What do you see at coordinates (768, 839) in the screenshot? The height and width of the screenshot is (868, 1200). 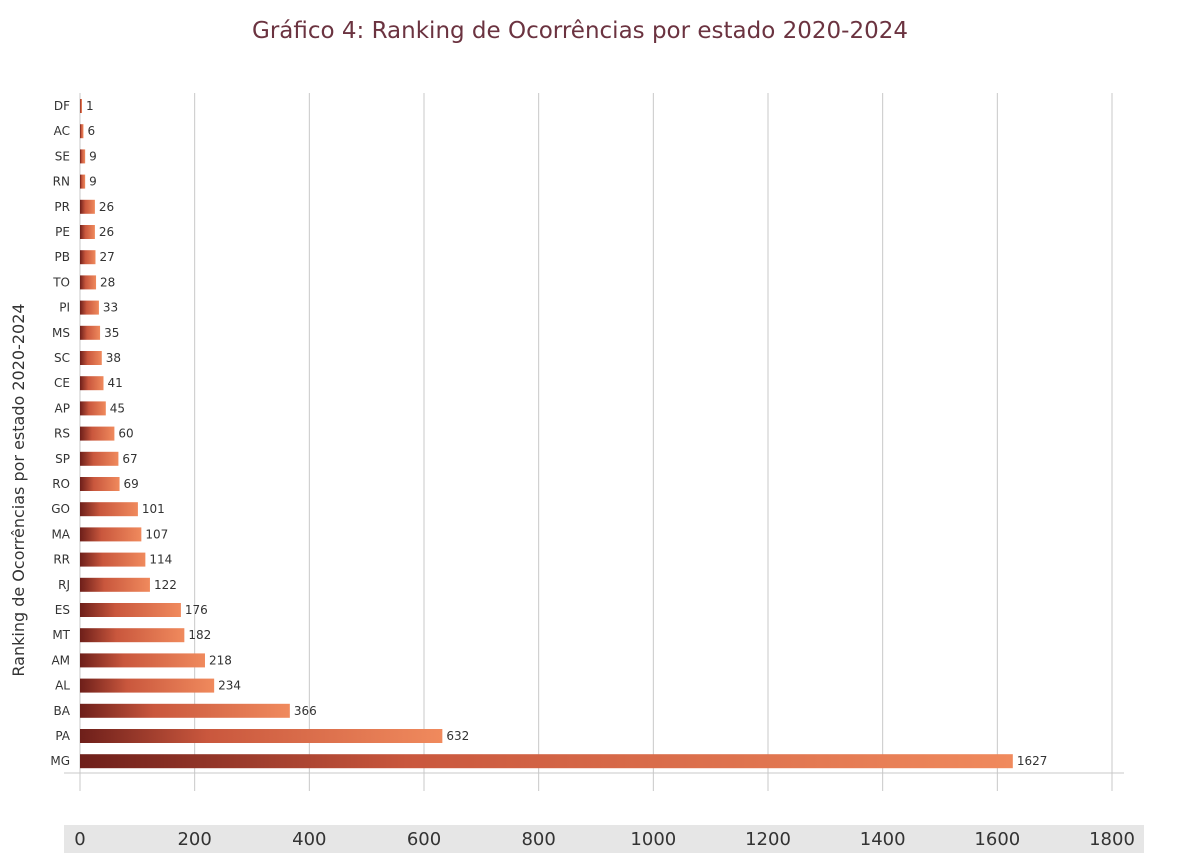 I see `x-tick-label: 1200` at bounding box center [768, 839].